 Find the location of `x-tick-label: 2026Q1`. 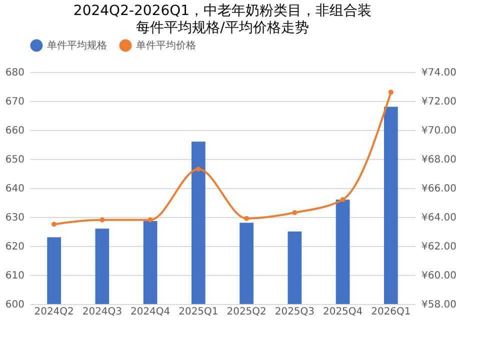

x-tick-label: 2026Q1 is located at coordinates (391, 312).